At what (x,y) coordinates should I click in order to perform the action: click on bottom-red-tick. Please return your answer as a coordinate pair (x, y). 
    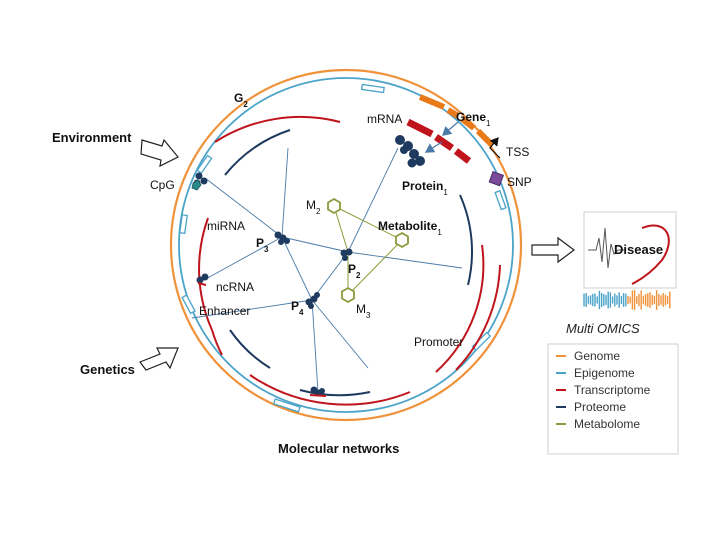
    Looking at the image, I should click on (318, 395).